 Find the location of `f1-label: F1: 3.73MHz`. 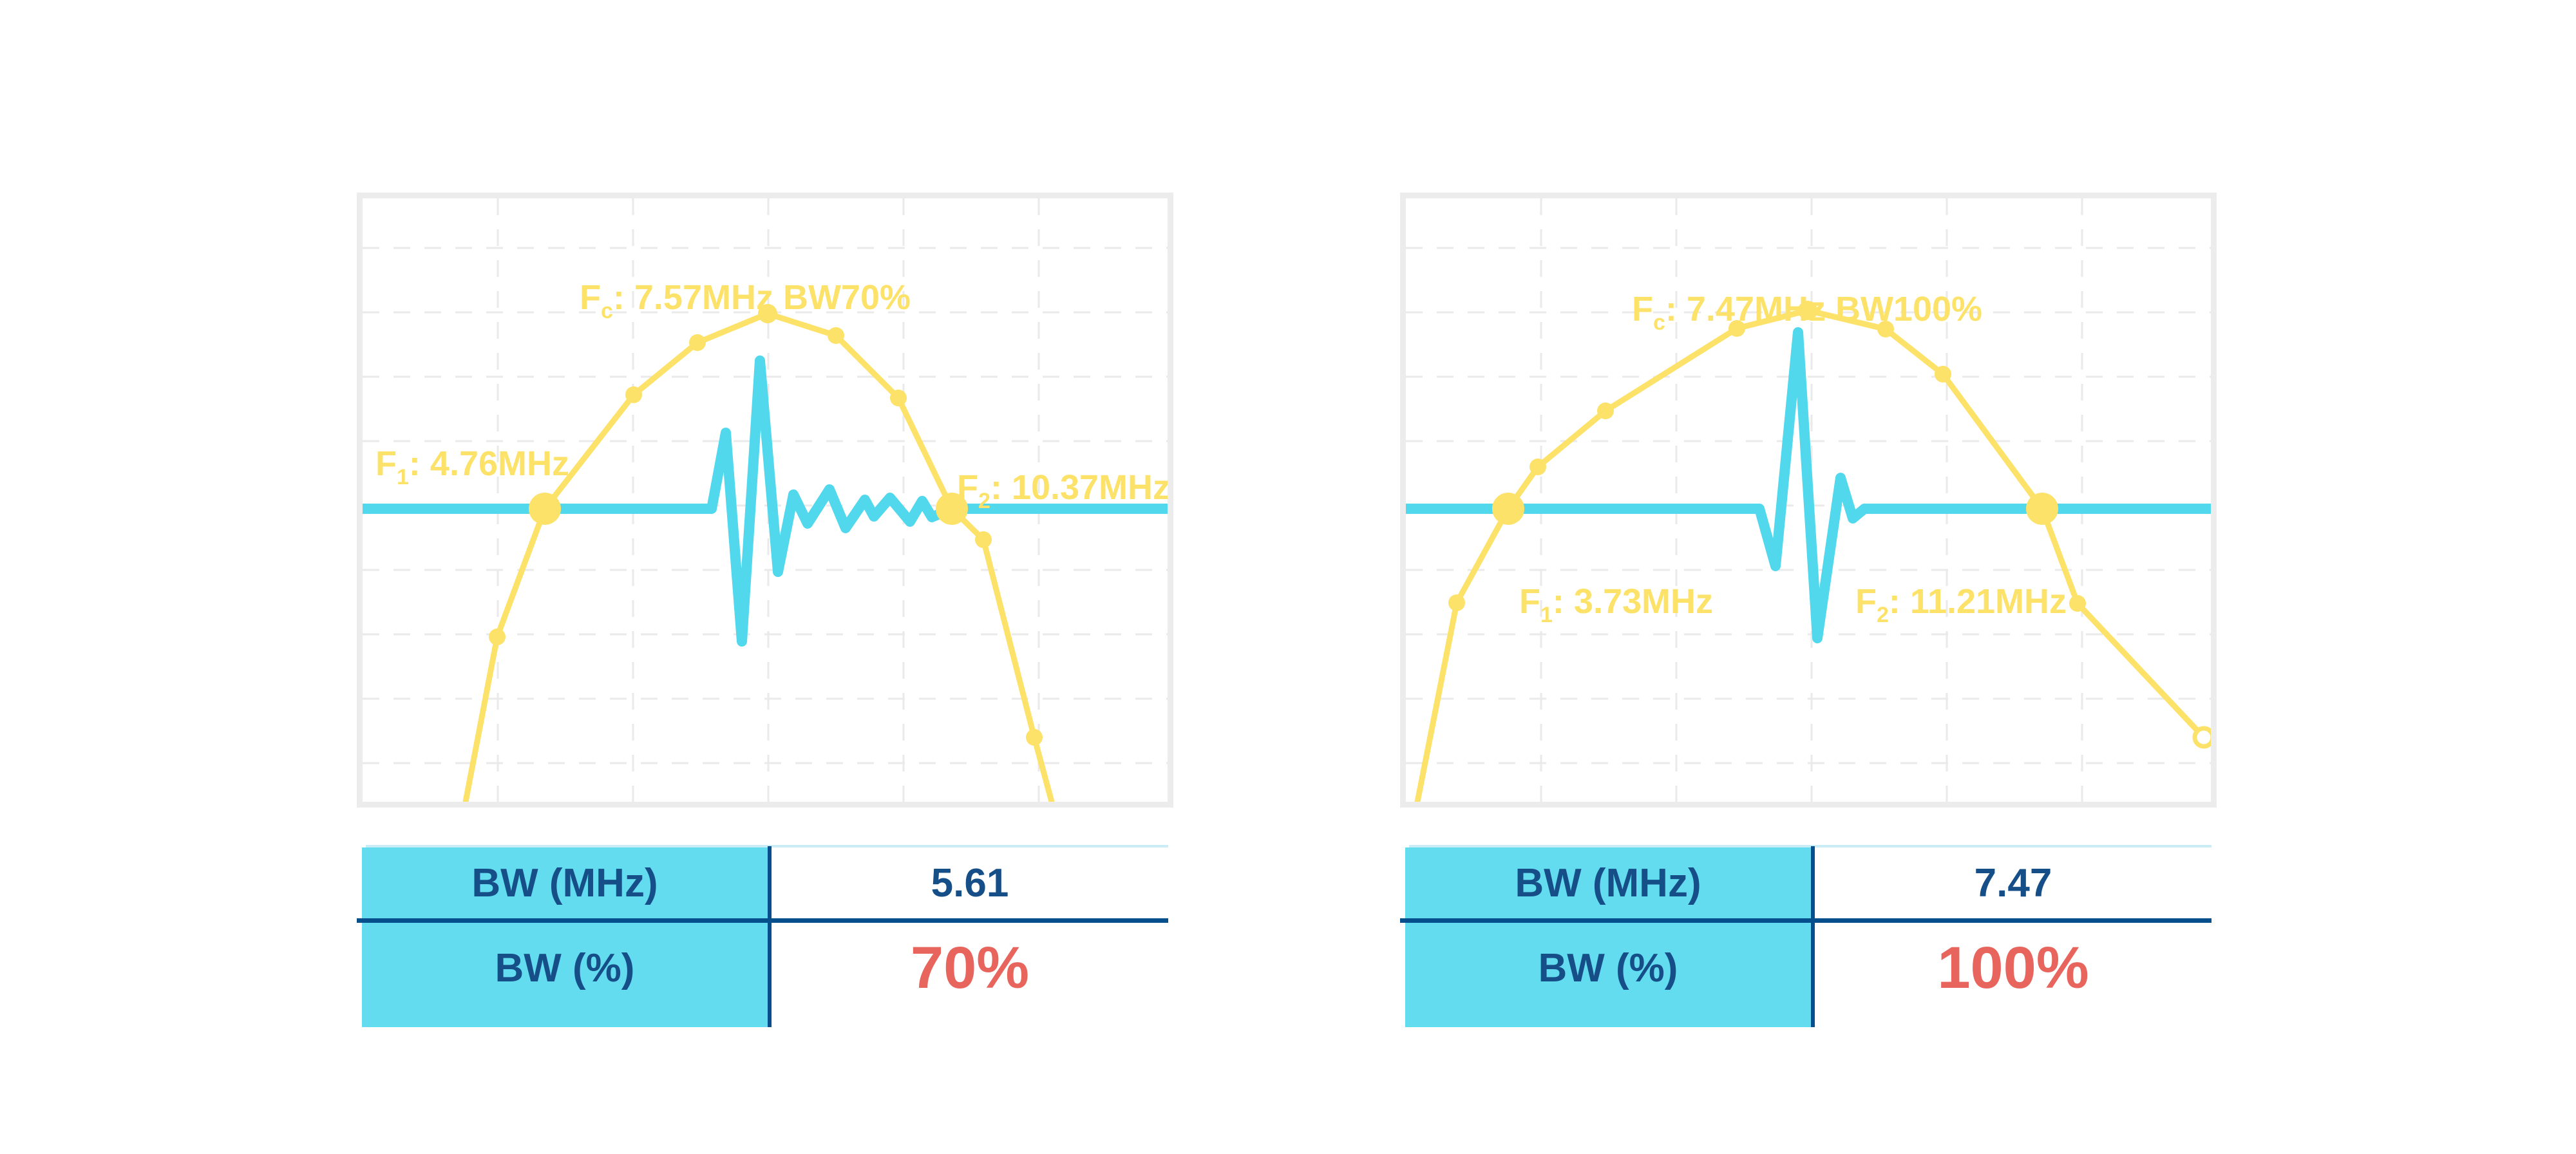

f1-label: F1: 3.73MHz is located at coordinates (1616, 604).